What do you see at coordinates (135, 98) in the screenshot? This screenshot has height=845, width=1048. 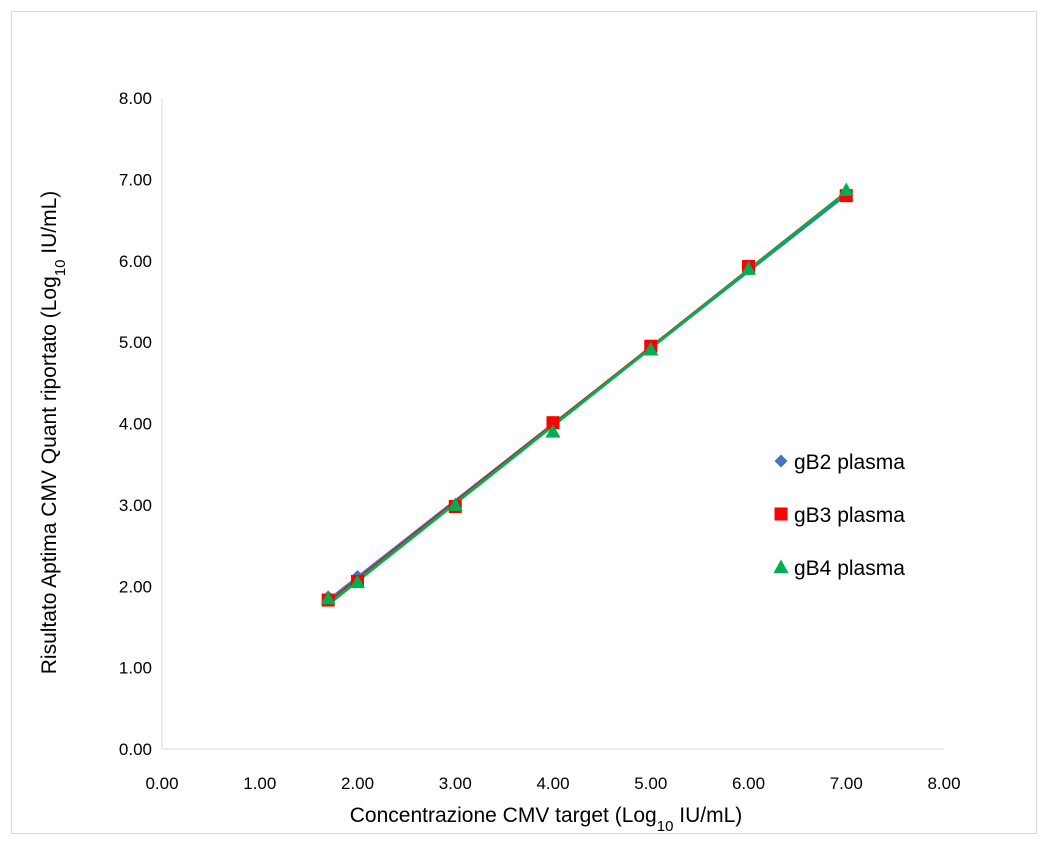 I see `y-tick-label: 8.00` at bounding box center [135, 98].